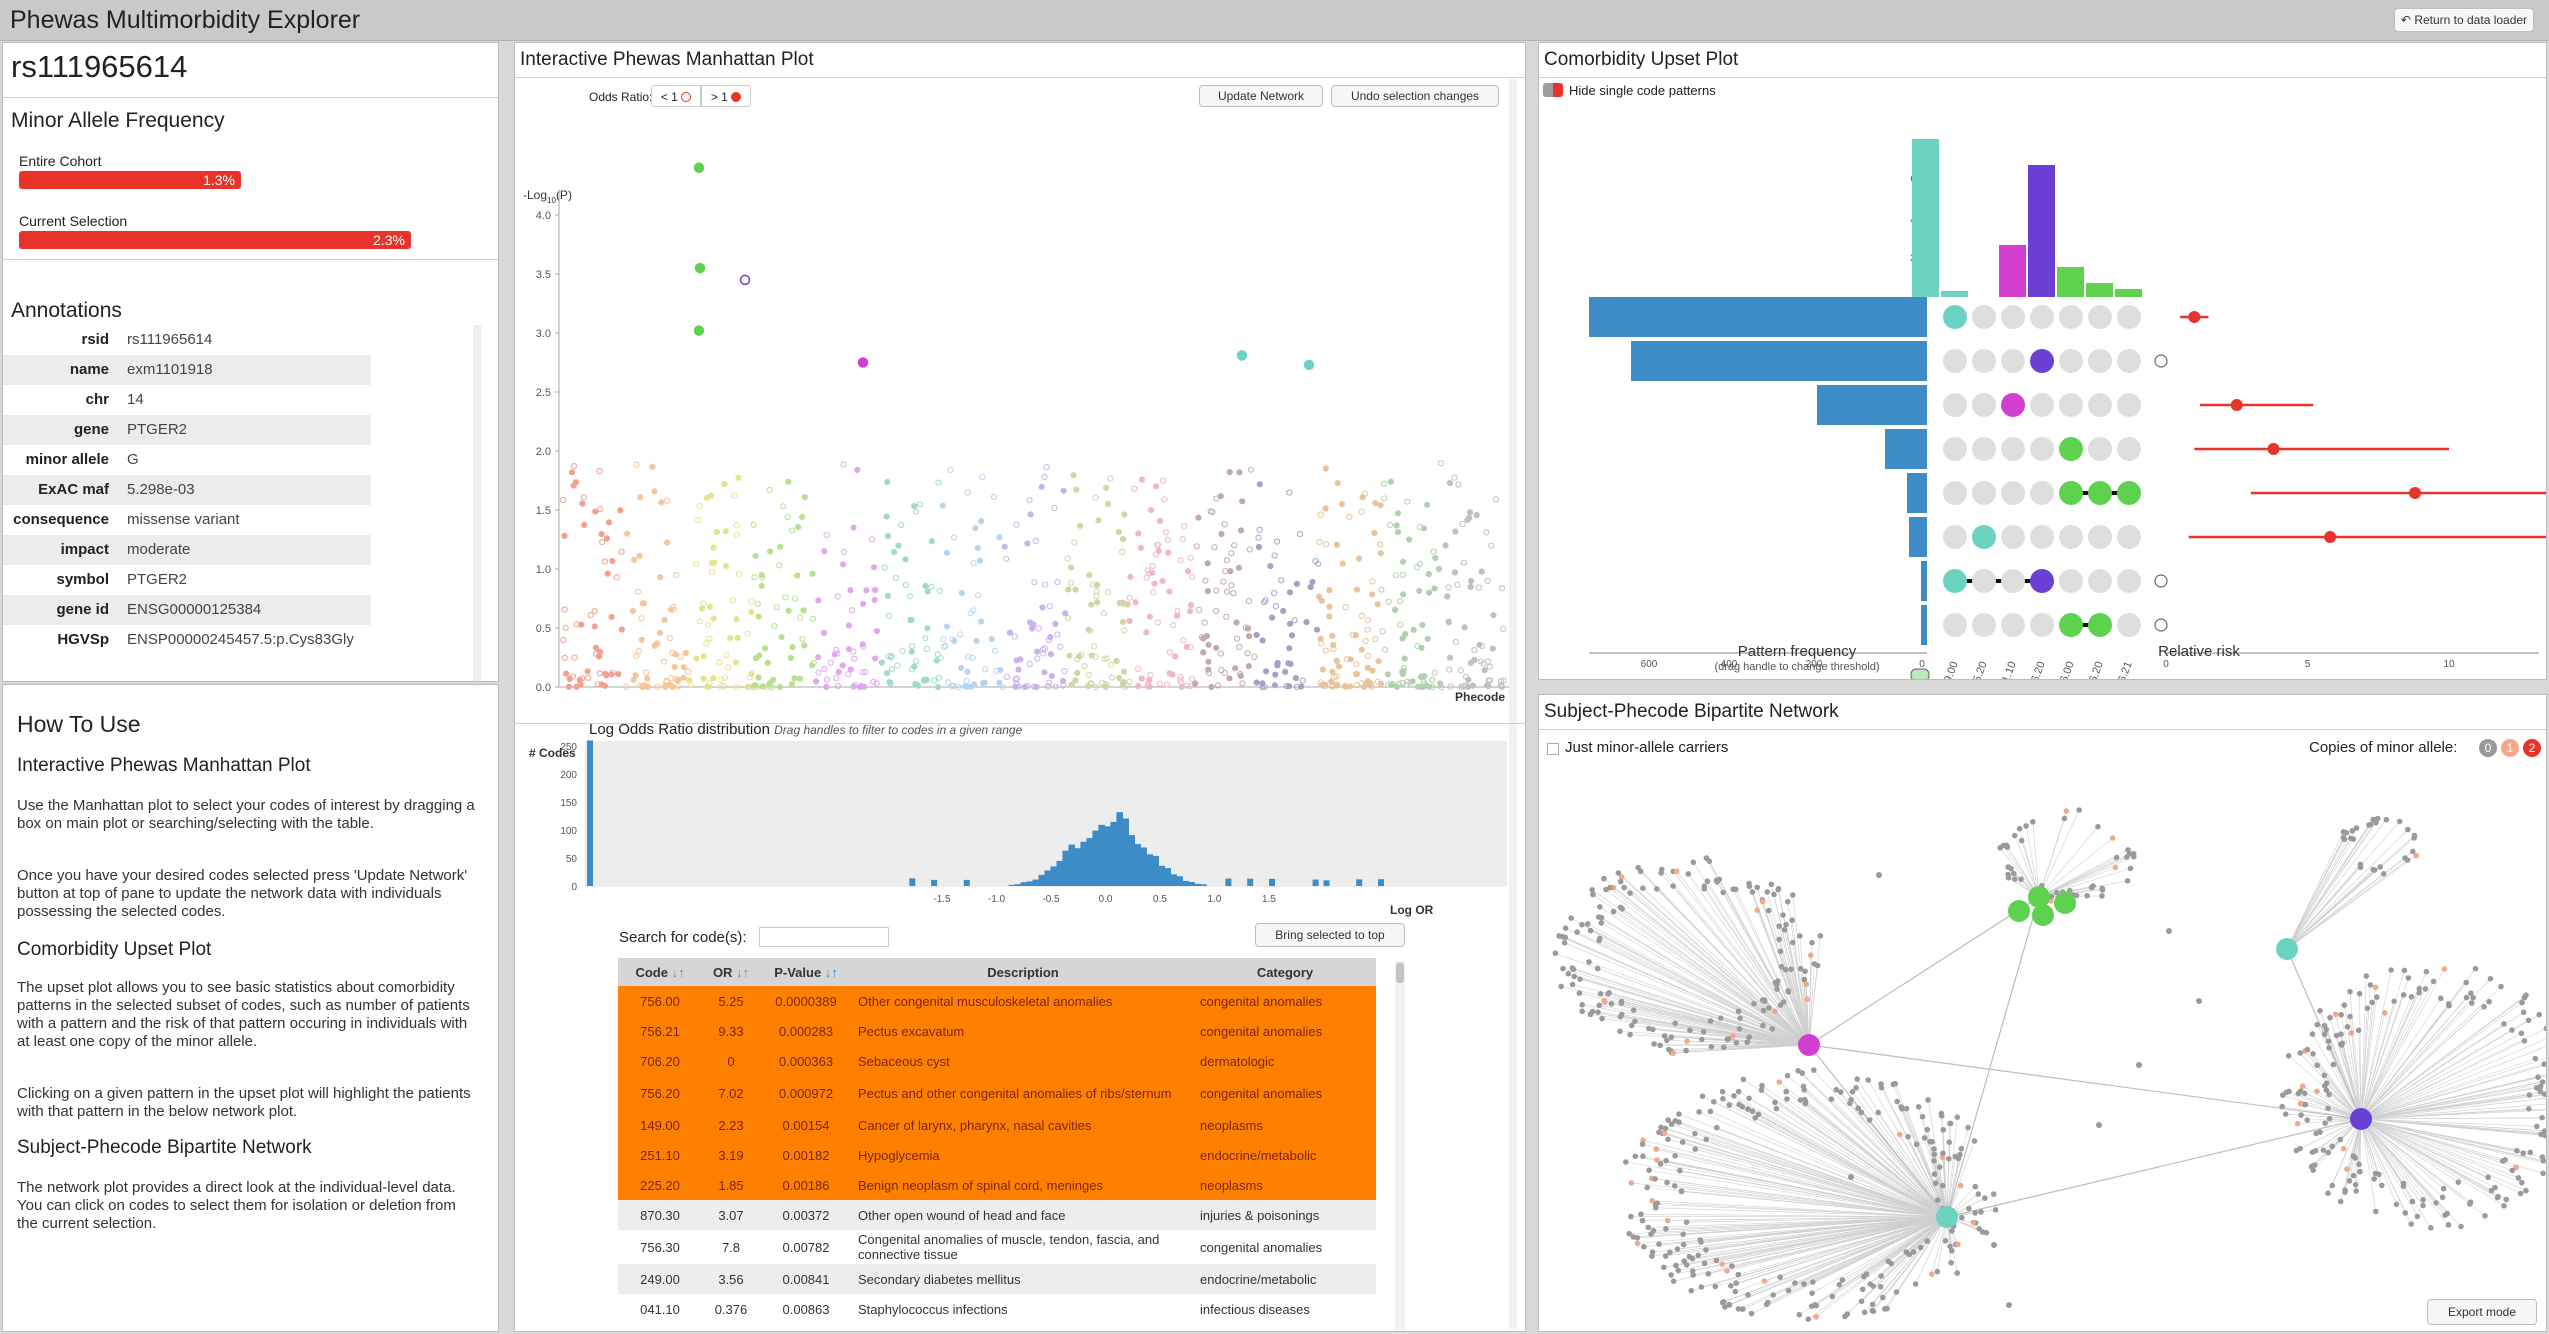 This screenshot has height=1334, width=2549. I want to click on pattern-dot, so click(2042, 405).